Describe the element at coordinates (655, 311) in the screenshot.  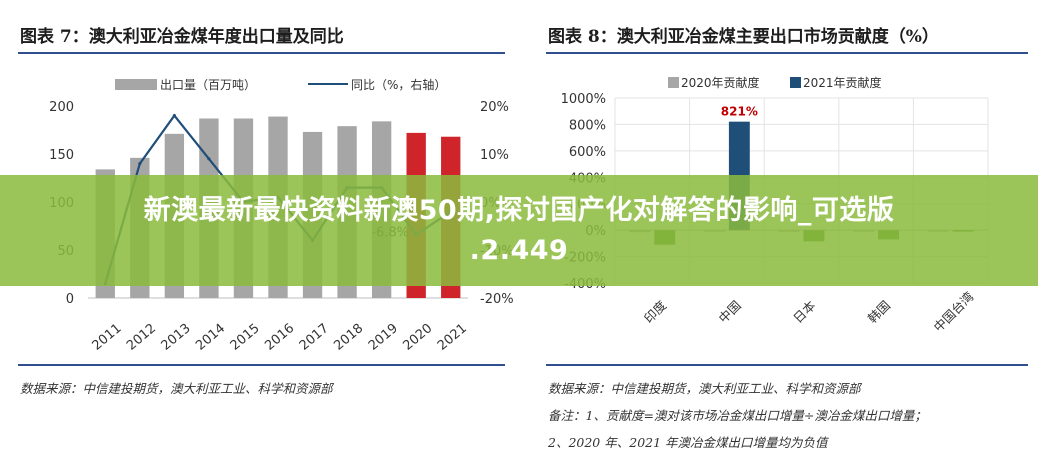
I see `x-tick-label: 印度` at that location.